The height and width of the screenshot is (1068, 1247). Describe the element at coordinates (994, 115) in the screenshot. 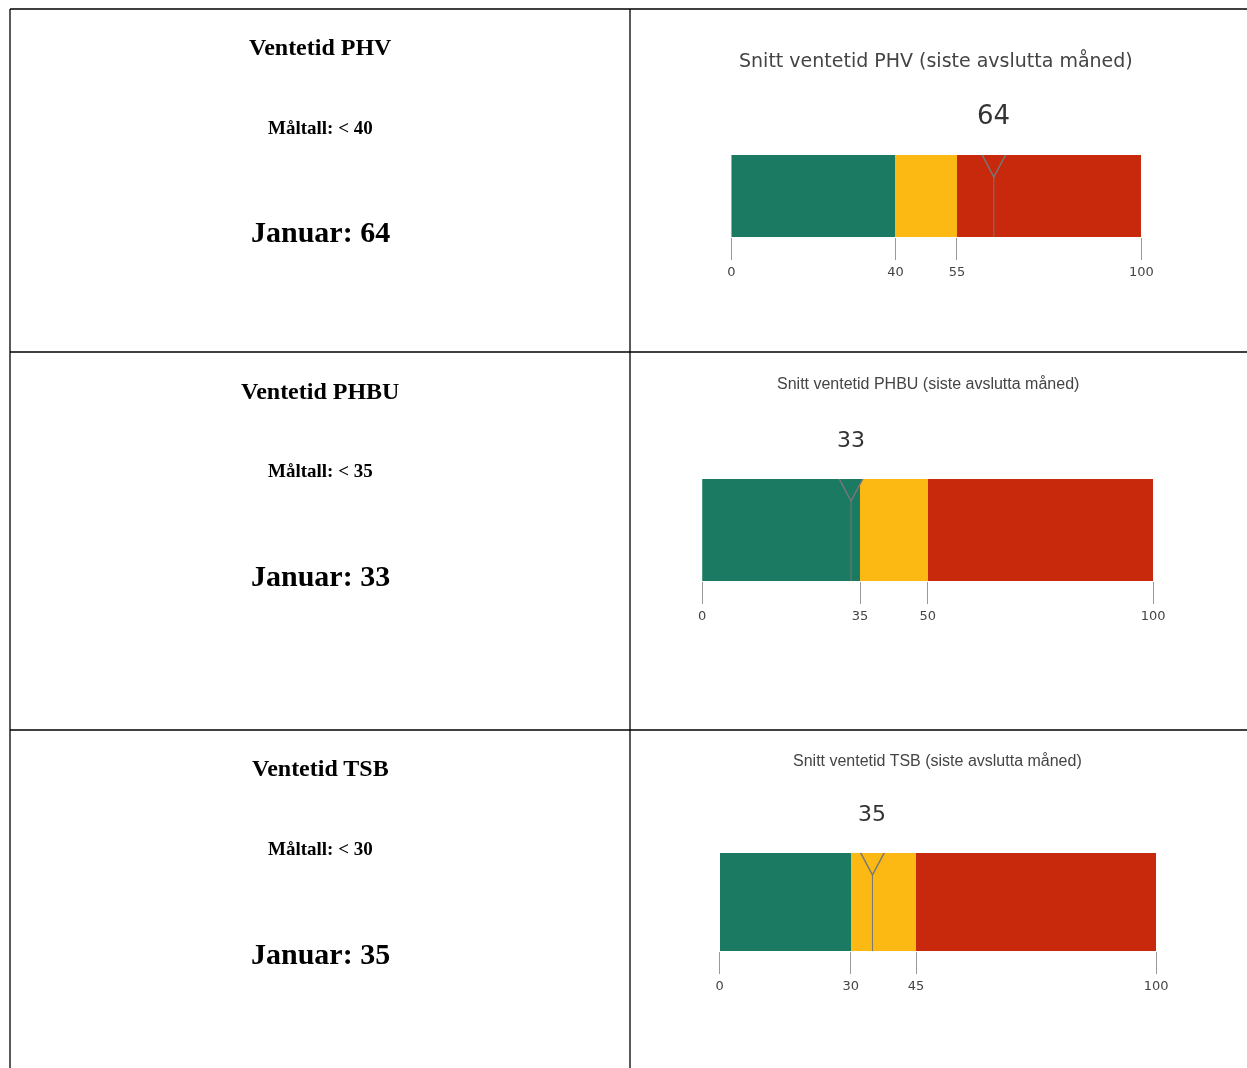

I see `ref-line-label: 64` at that location.